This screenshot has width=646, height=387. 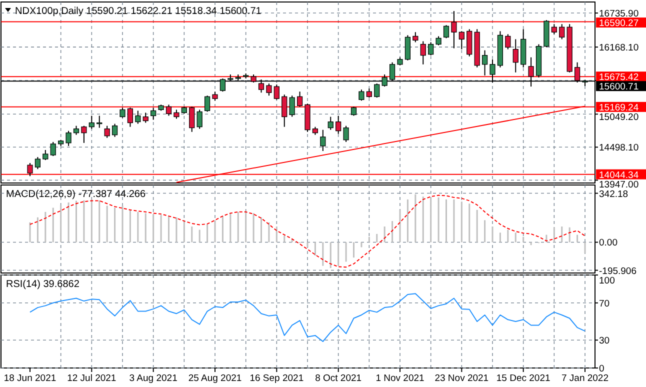 What do you see at coordinates (604, 341) in the screenshot?
I see `y-tick-label: 30` at bounding box center [604, 341].